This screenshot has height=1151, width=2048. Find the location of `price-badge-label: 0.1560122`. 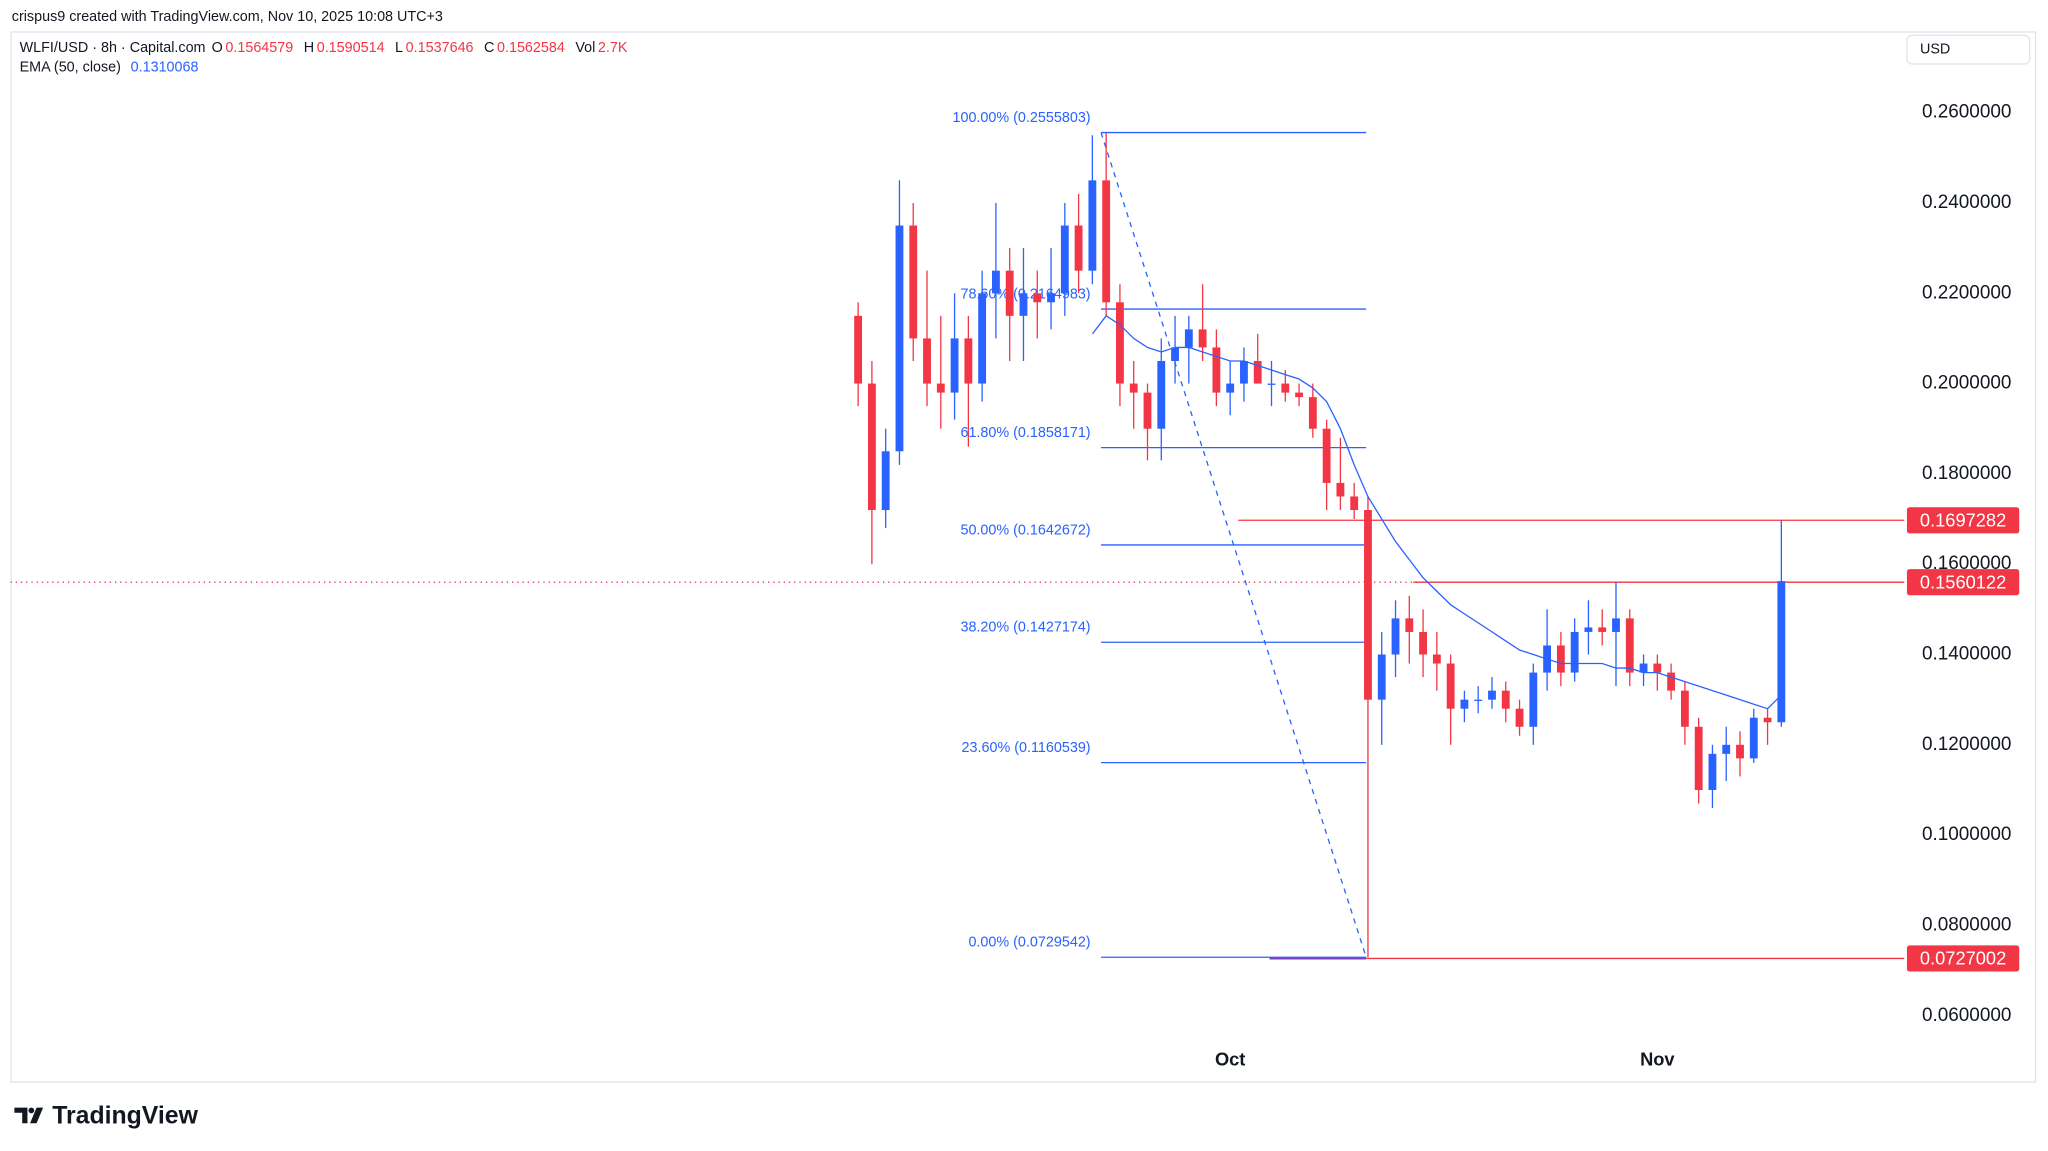

price-badge-label: 0.1560122 is located at coordinates (1963, 581).